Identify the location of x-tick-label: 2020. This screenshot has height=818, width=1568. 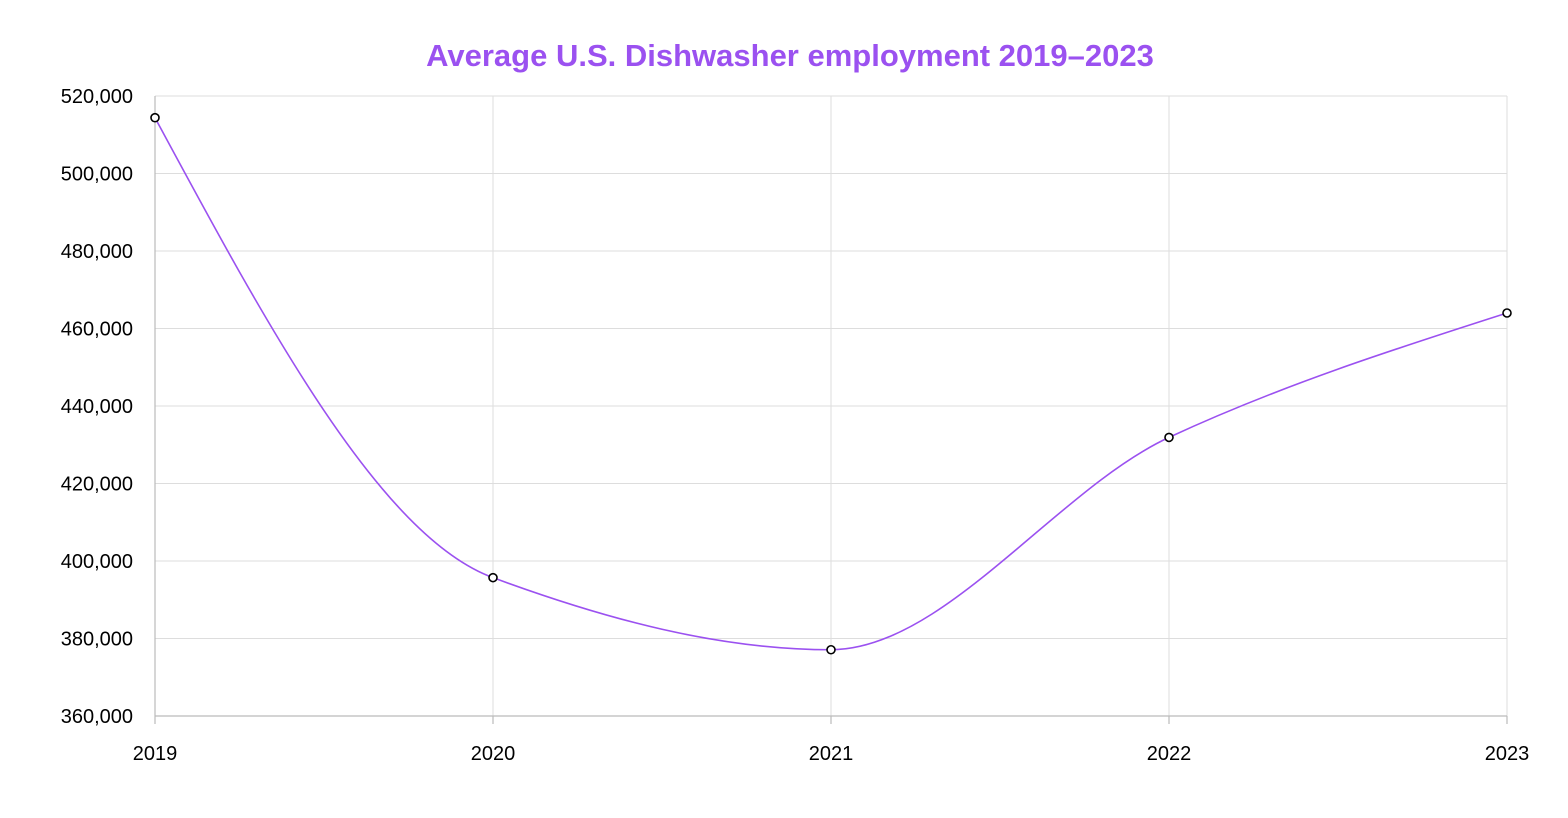
(493, 754).